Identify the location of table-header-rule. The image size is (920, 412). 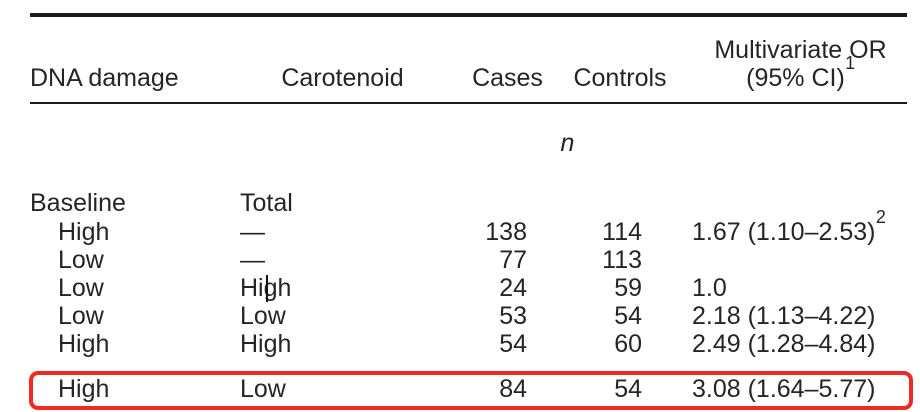
(468, 103).